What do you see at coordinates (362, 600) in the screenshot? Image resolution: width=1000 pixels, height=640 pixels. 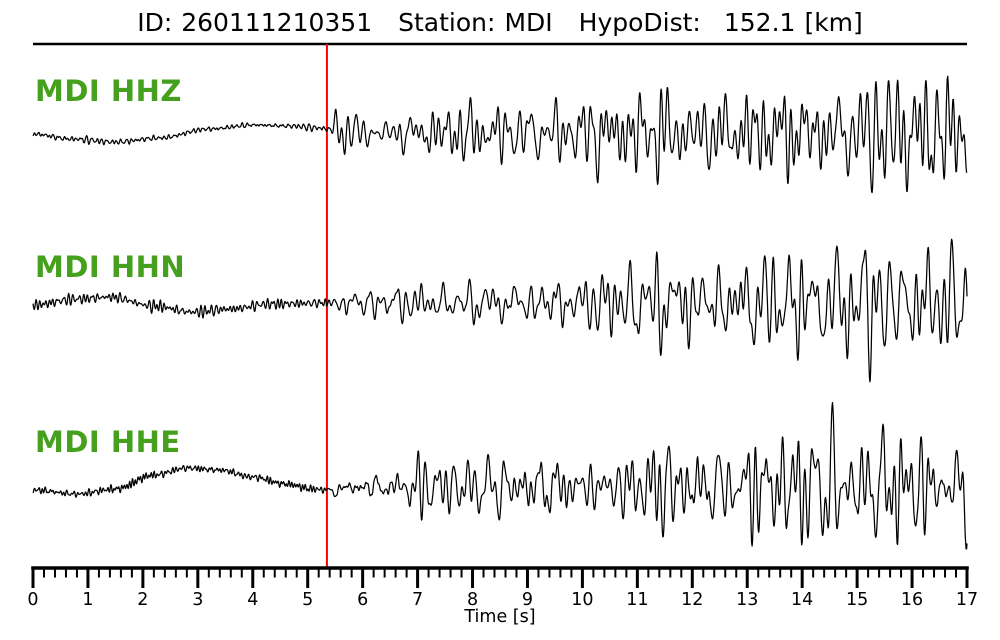 I see `x-axis-tick-label: 6` at bounding box center [362, 600].